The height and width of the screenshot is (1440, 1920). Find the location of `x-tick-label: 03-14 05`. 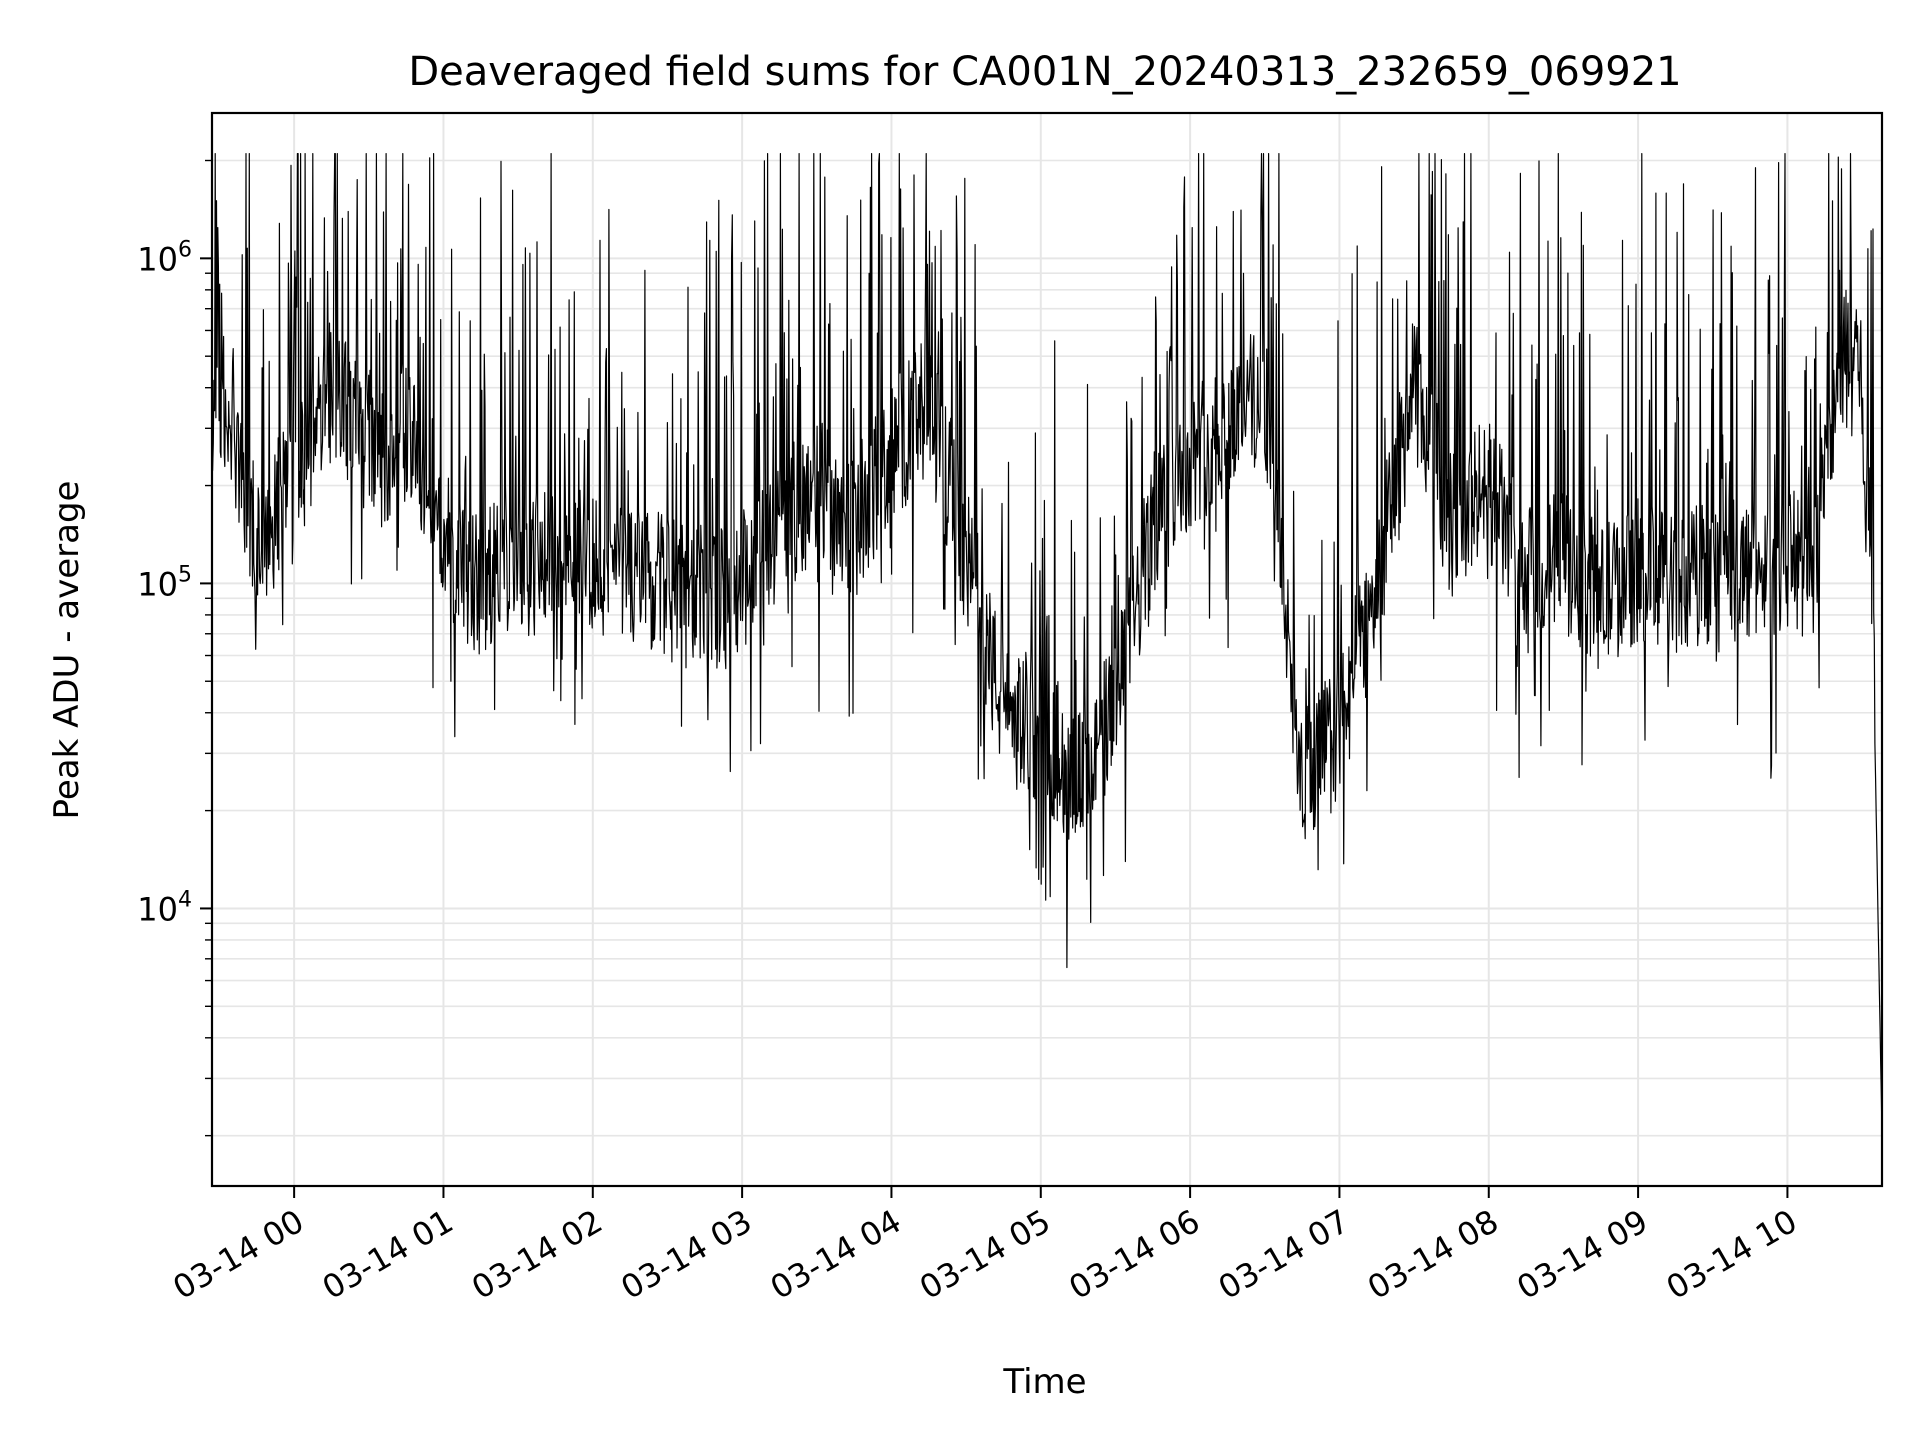

x-tick-label: 03-14 05 is located at coordinates (985, 1254).